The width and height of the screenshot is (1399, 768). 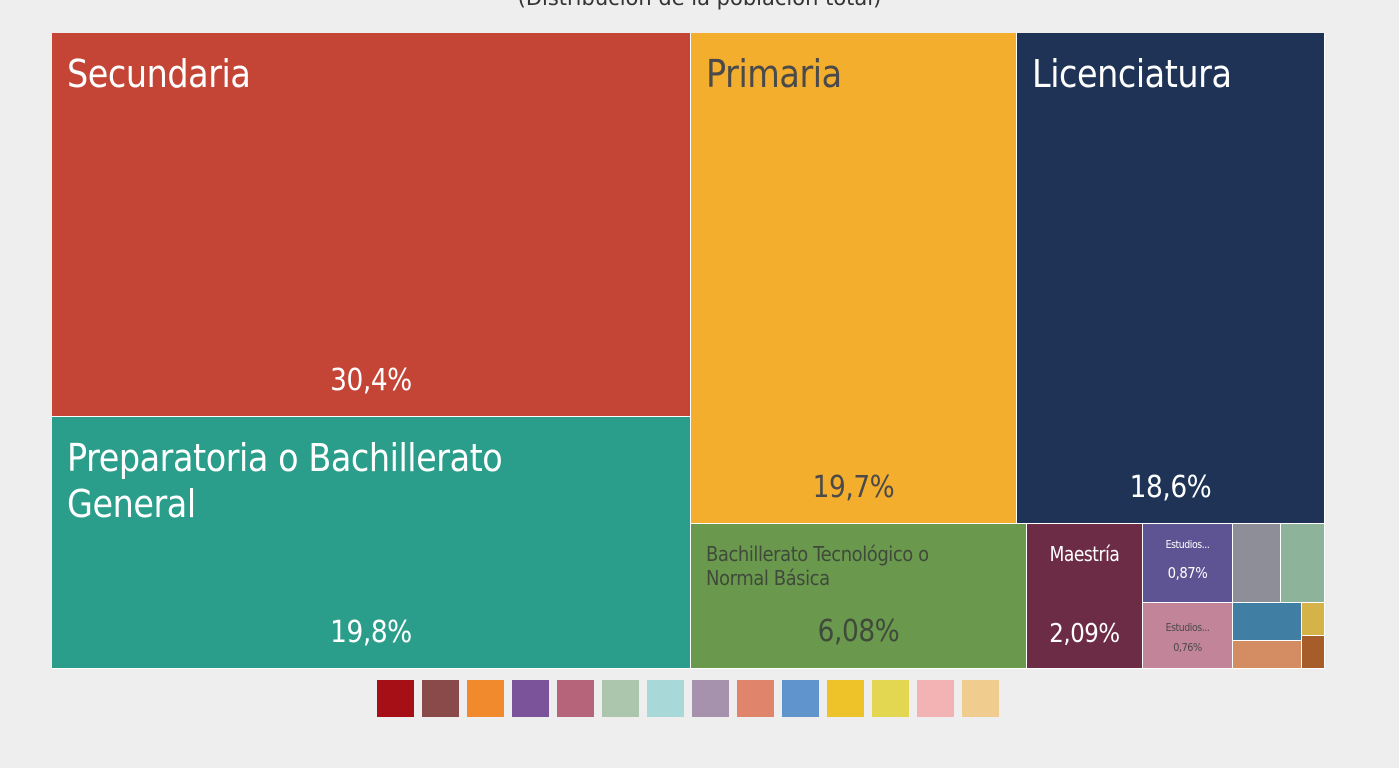 What do you see at coordinates (285, 481) in the screenshot?
I see `tile-category-label: Preparatoria o Bachillerato General` at bounding box center [285, 481].